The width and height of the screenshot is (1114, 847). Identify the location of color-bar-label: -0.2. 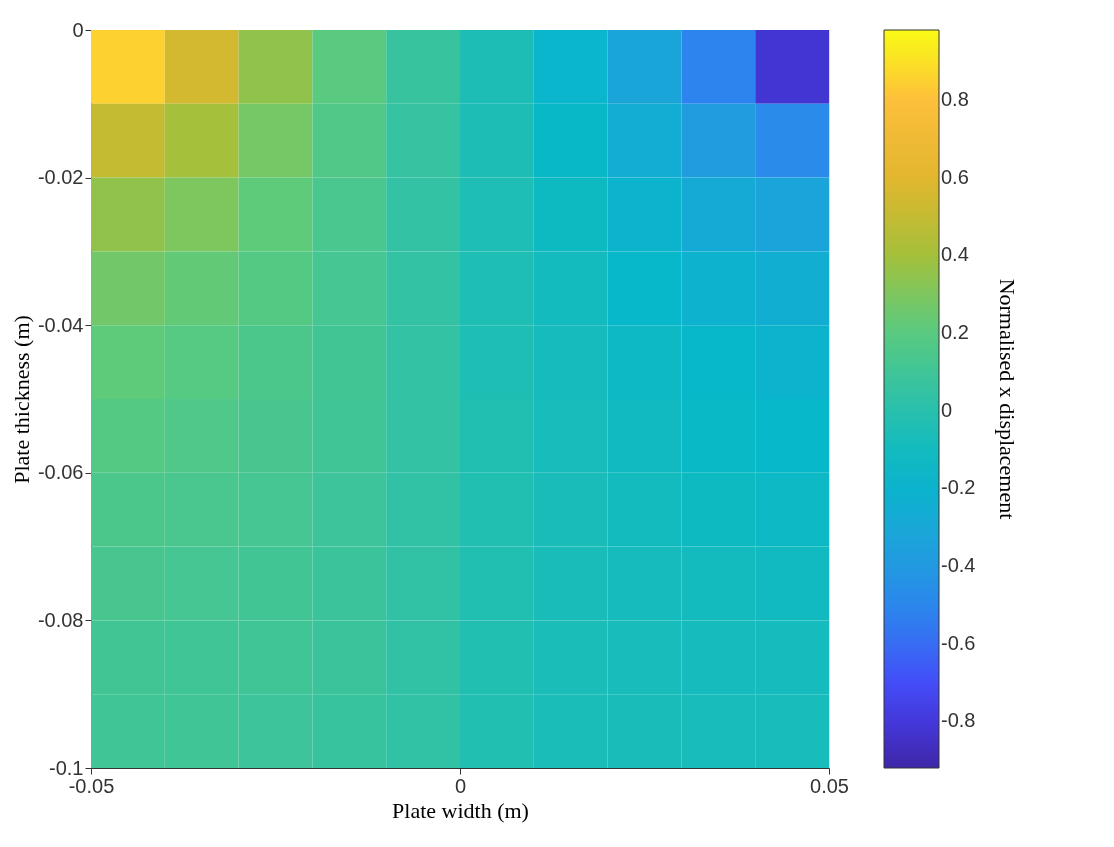
(958, 487).